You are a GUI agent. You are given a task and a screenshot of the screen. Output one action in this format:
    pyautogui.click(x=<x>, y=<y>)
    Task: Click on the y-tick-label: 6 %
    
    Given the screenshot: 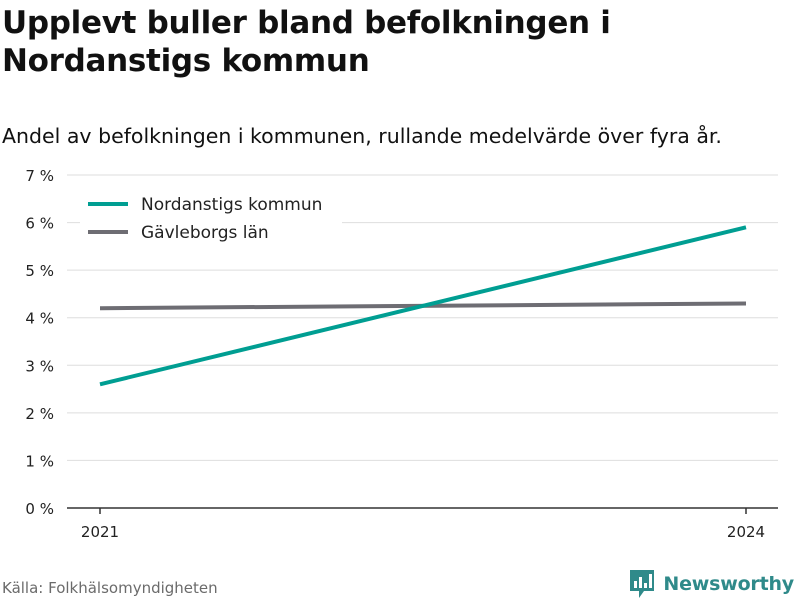 What is the action you would take?
    pyautogui.click(x=39, y=224)
    